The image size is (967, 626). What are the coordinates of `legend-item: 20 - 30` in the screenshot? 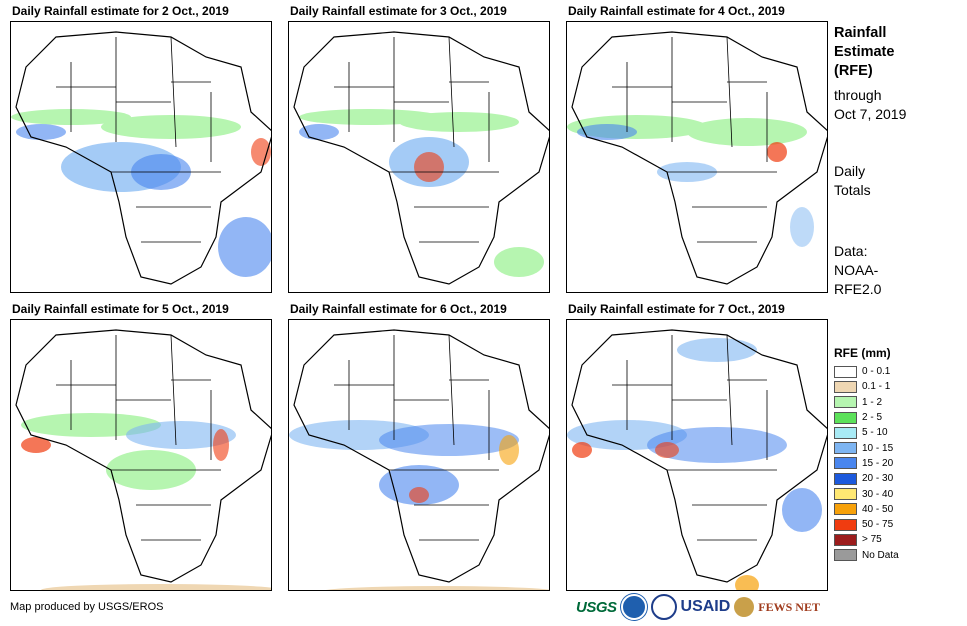 It's located at (866, 478).